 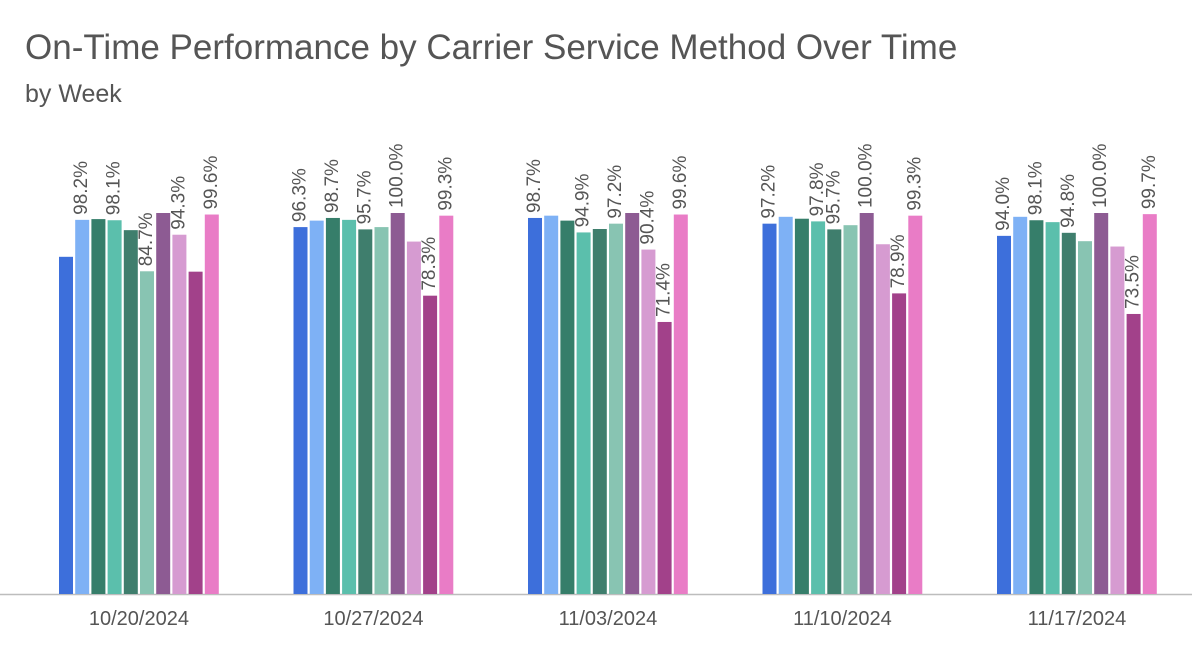 What do you see at coordinates (300, 195) in the screenshot?
I see `data-label: 96.3%` at bounding box center [300, 195].